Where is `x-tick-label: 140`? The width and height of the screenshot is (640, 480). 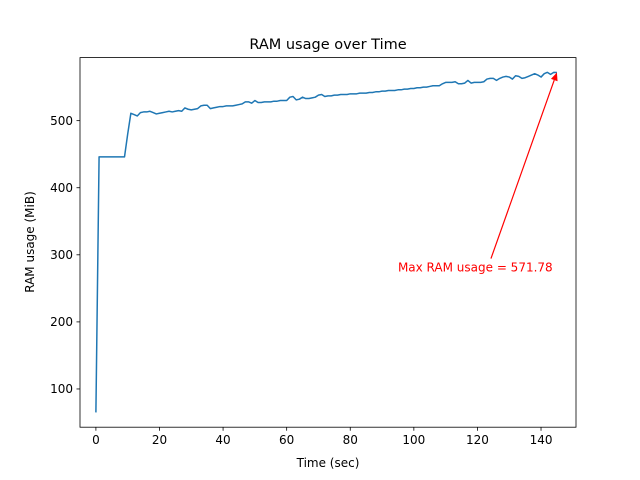
x-tick-label: 140 is located at coordinates (541, 440).